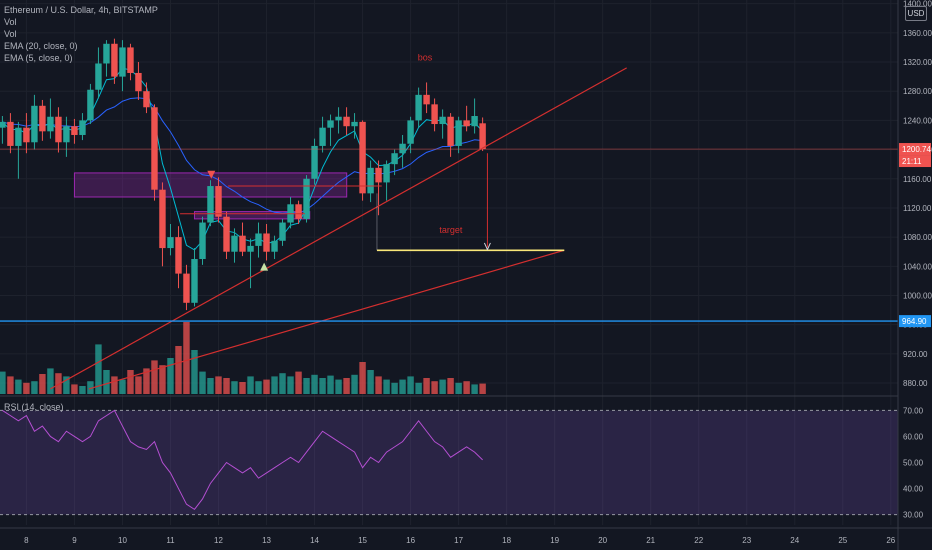 This screenshot has width=932, height=550. I want to click on countdown-badge: 21:11, so click(912, 161).